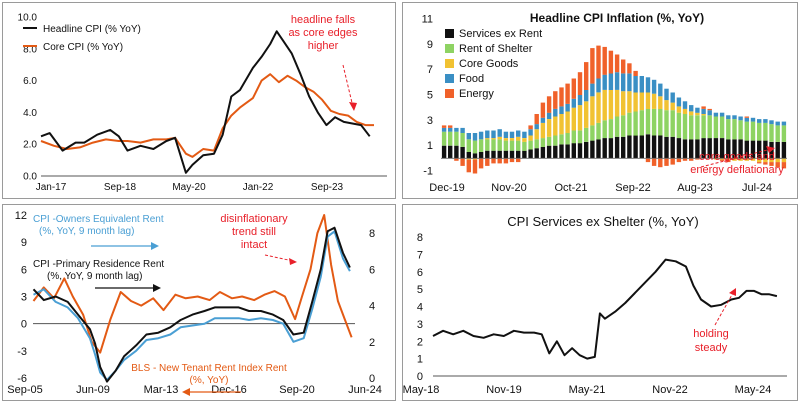 This screenshot has height=403, width=800. I want to click on y-tick-label-left: 9, so click(24, 243).